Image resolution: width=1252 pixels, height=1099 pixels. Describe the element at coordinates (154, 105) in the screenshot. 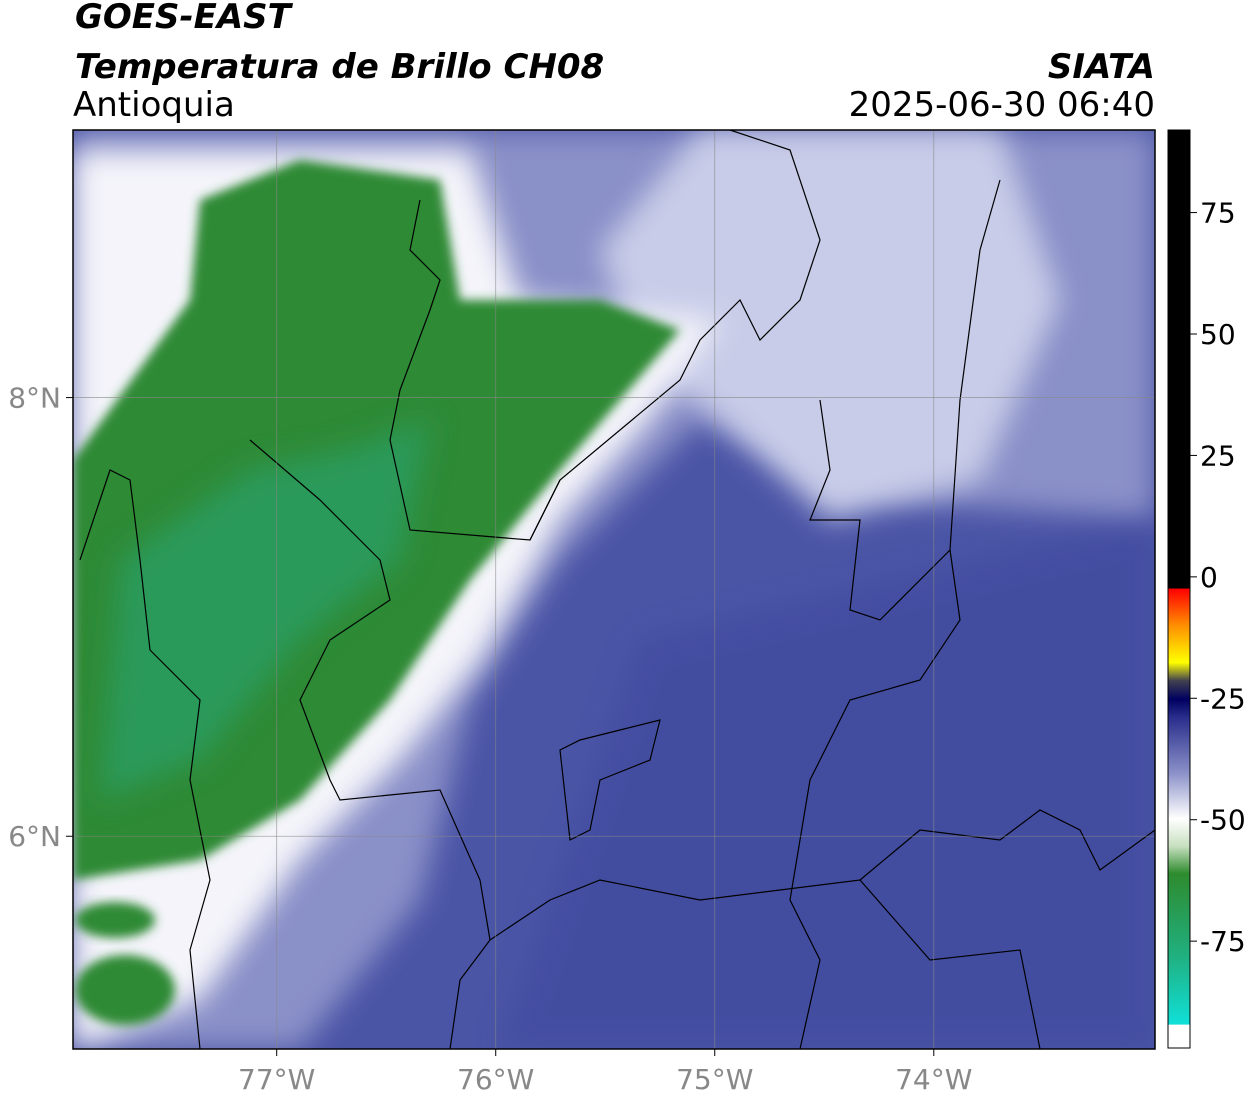

I see `region: Antioquia` at that location.